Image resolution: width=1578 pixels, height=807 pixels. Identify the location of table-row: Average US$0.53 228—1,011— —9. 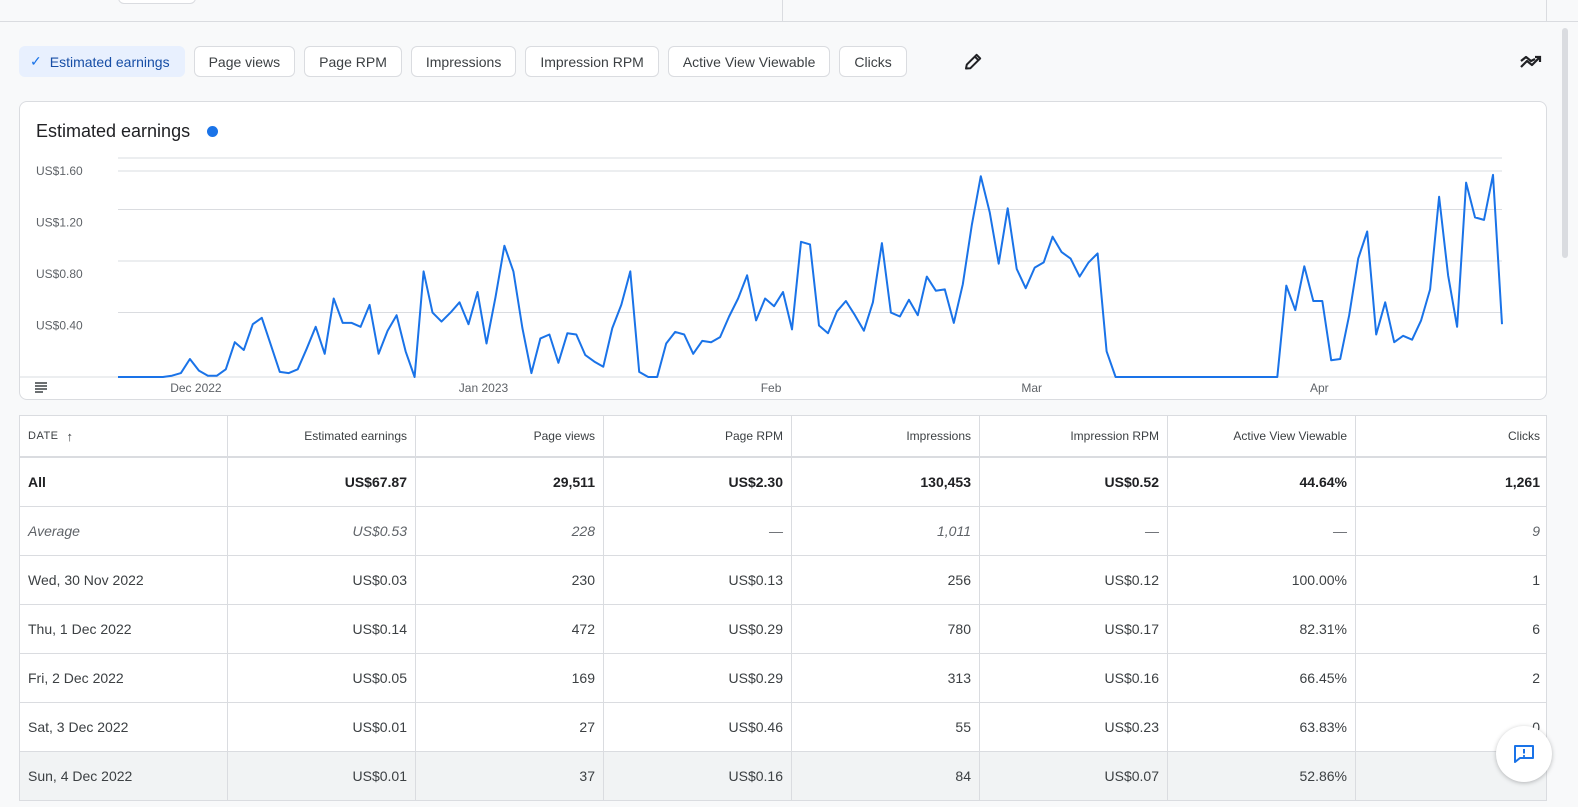
(783, 531).